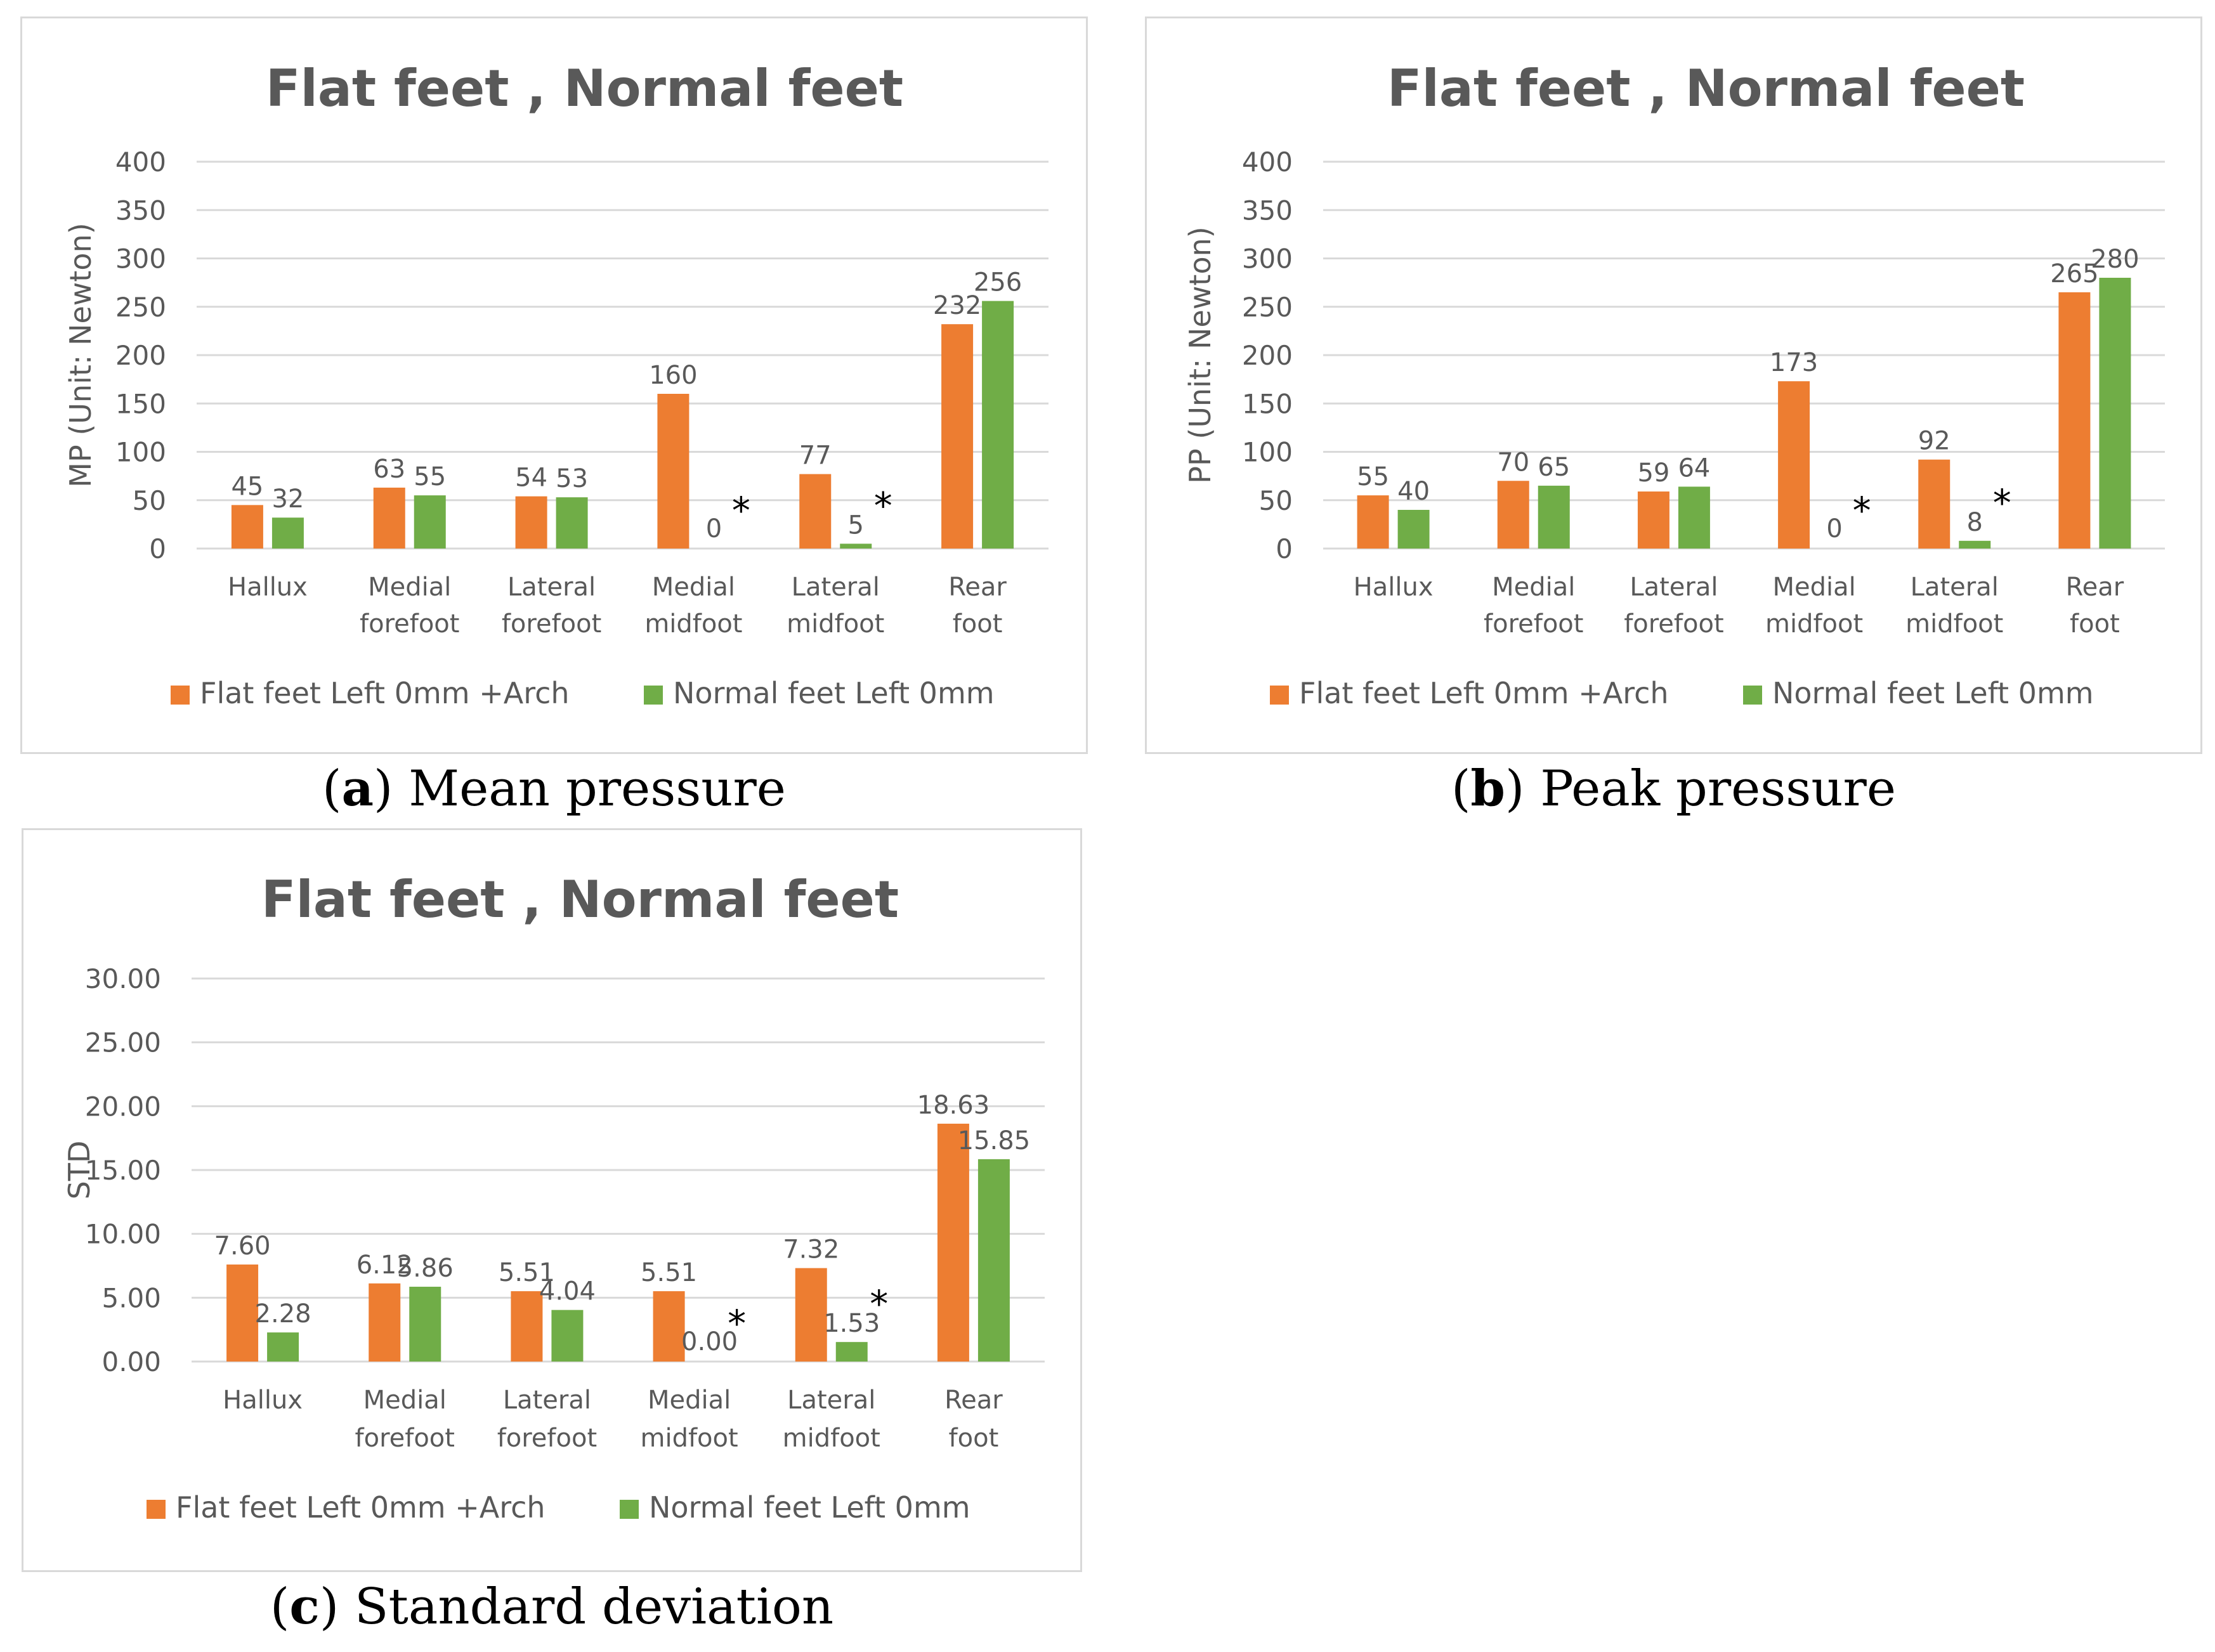 The image size is (2215, 1652). I want to click on legend-label: Normal feet Left 0mm, so click(834, 693).